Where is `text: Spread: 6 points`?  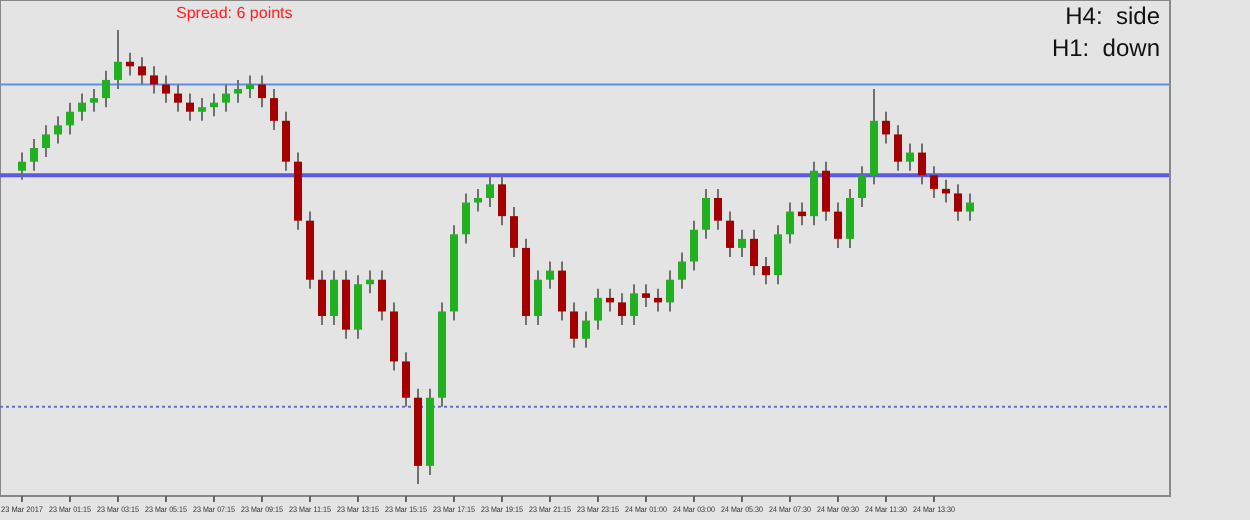
text: Spread: 6 points is located at coordinates (234, 13).